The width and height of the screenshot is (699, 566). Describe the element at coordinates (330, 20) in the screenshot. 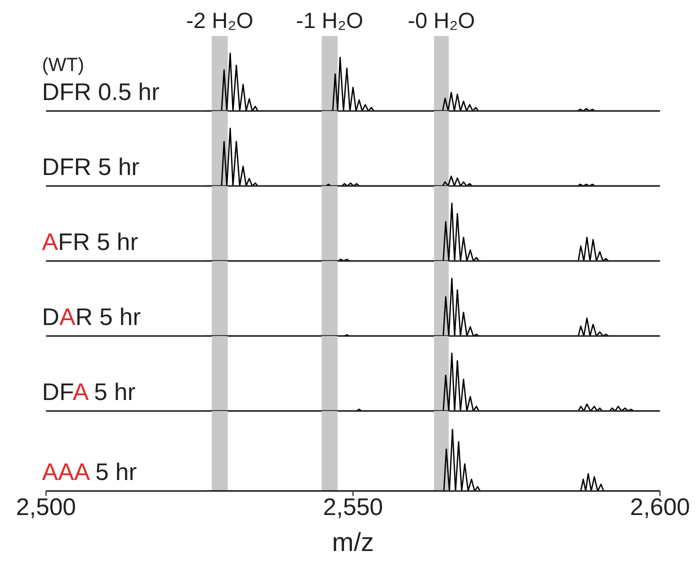

I see `band-label: -1 H₂O` at that location.